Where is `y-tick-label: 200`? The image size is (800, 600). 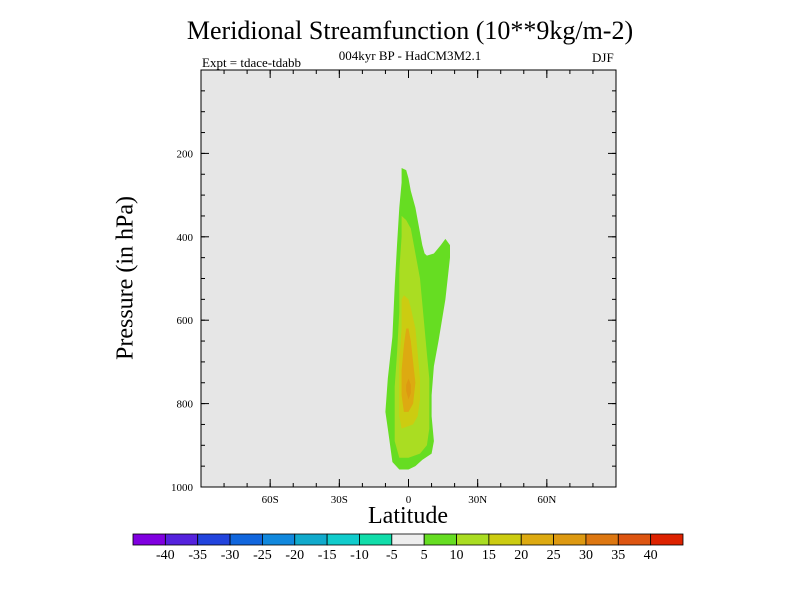
y-tick-label: 200 is located at coordinates (185, 154).